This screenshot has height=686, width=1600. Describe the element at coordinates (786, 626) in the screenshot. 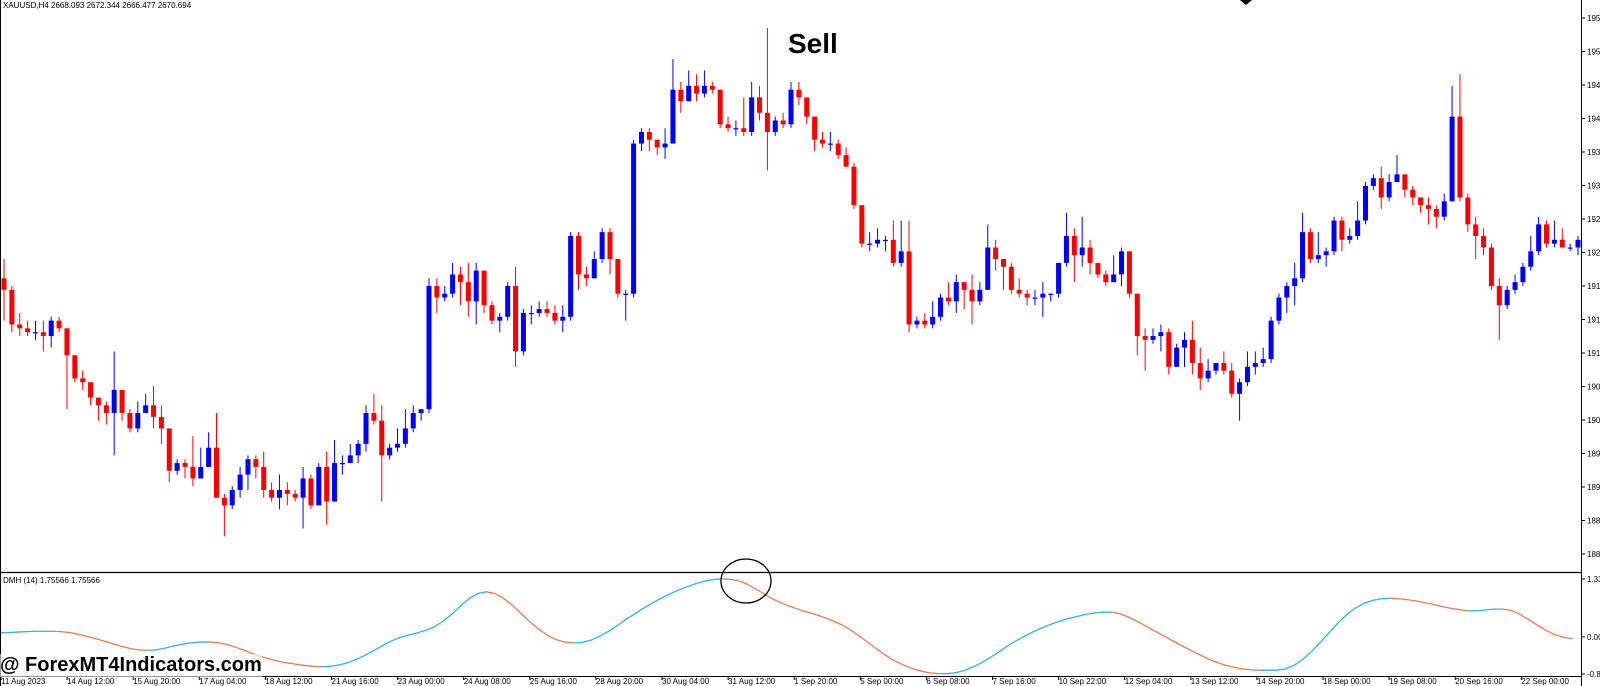

I see `dmh-oscillator` at that location.